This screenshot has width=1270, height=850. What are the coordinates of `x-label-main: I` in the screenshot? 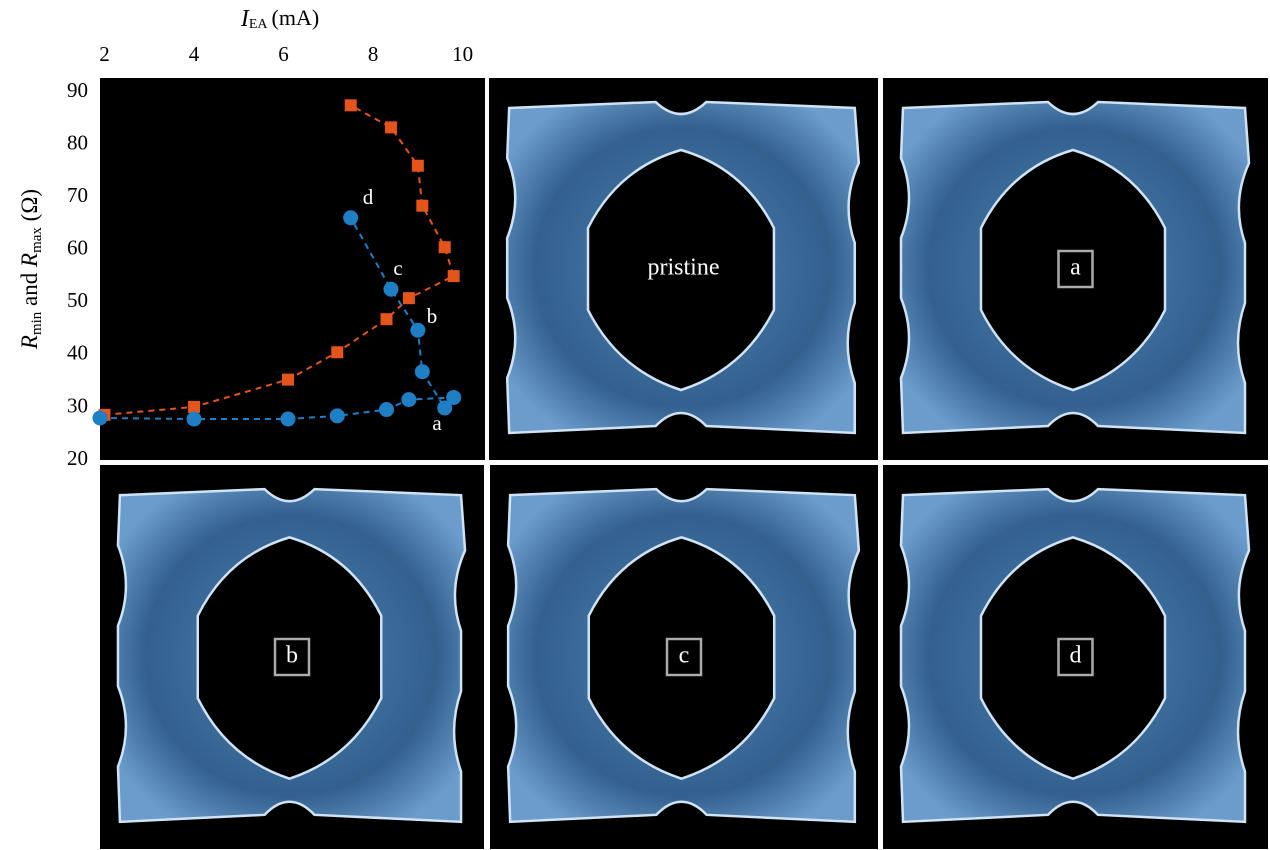 It's located at (245, 19).